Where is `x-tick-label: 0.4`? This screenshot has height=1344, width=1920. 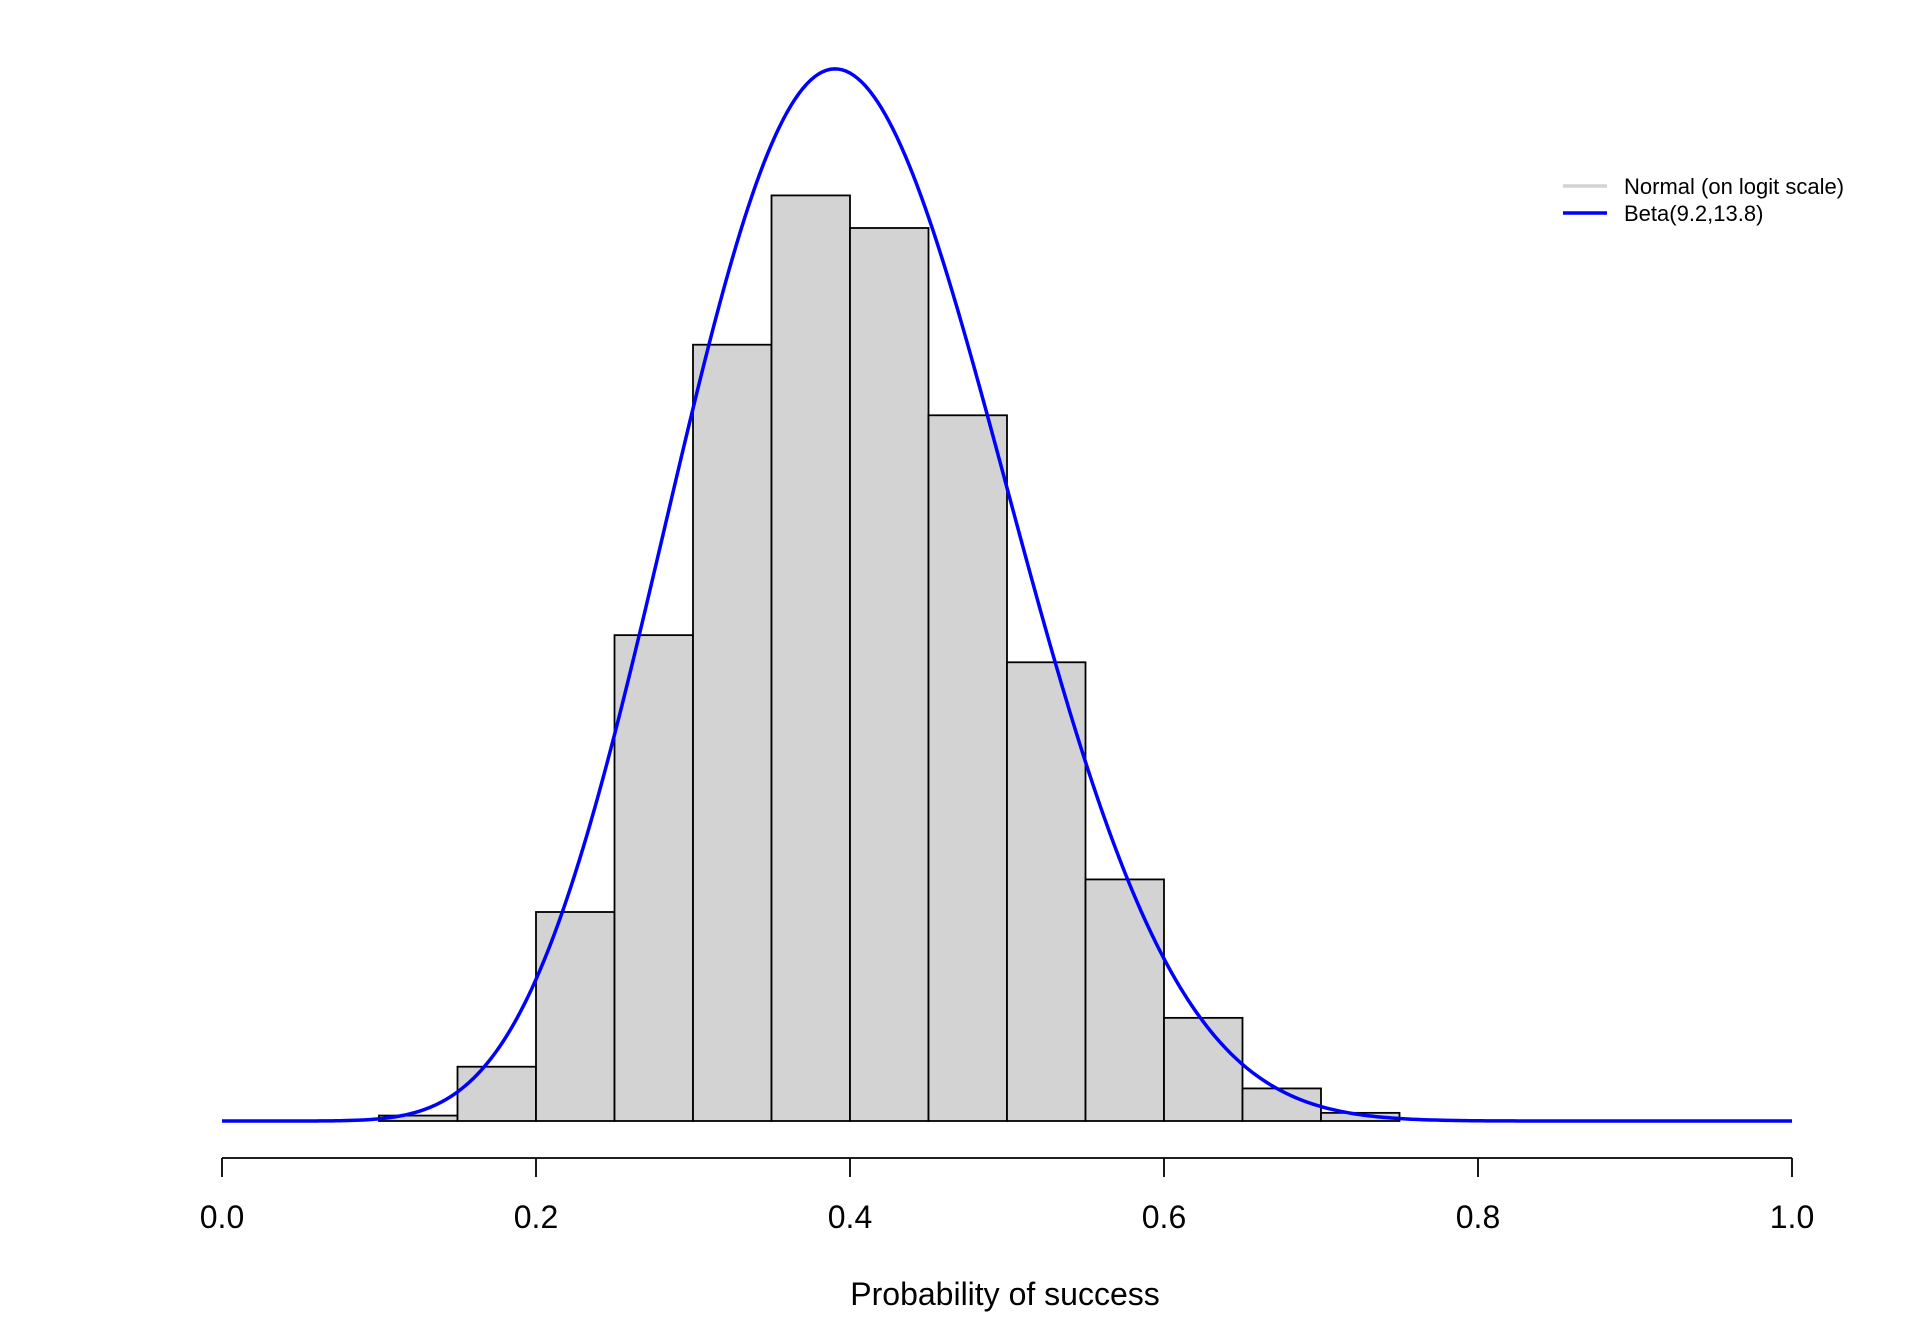
x-tick-label: 0.4 is located at coordinates (850, 1217).